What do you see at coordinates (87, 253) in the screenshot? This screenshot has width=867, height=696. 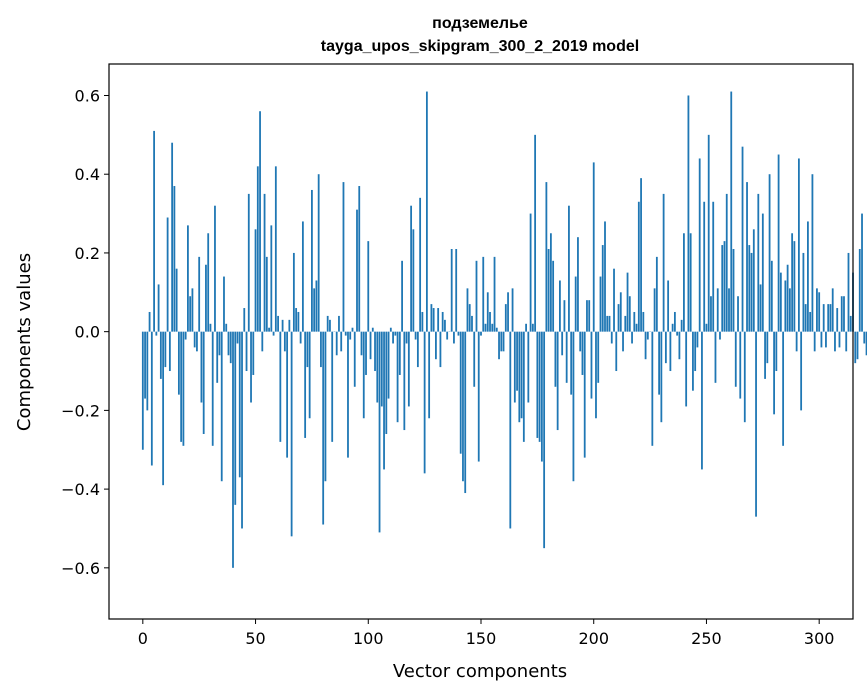 I see `y-tick-label: 0.2` at bounding box center [87, 253].